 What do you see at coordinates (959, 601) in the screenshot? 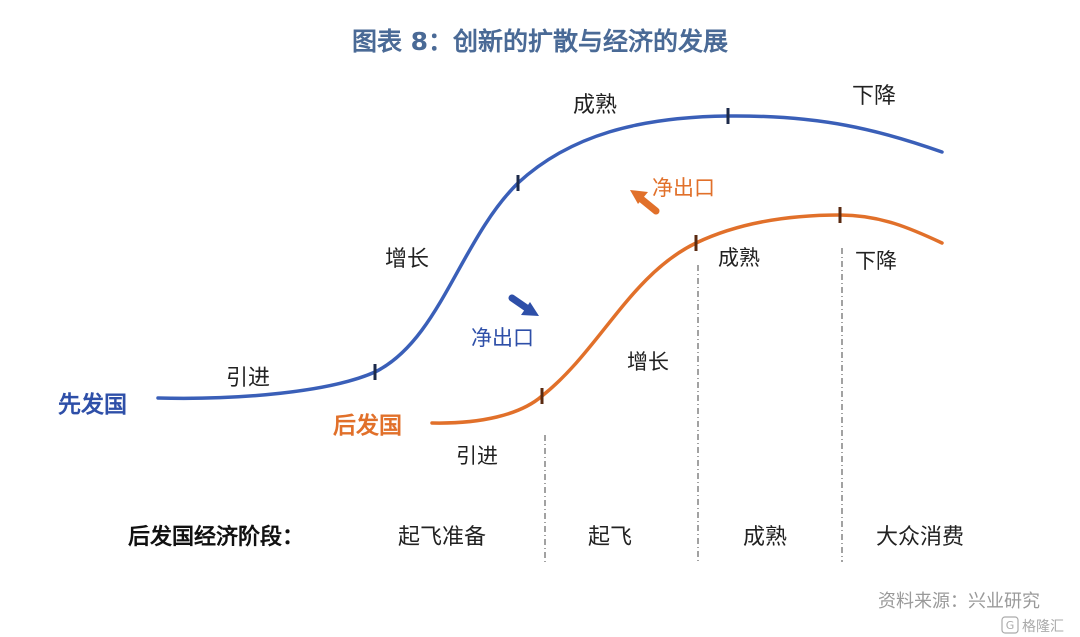
I see `source-note: 资料来源：兴业研究` at bounding box center [959, 601].